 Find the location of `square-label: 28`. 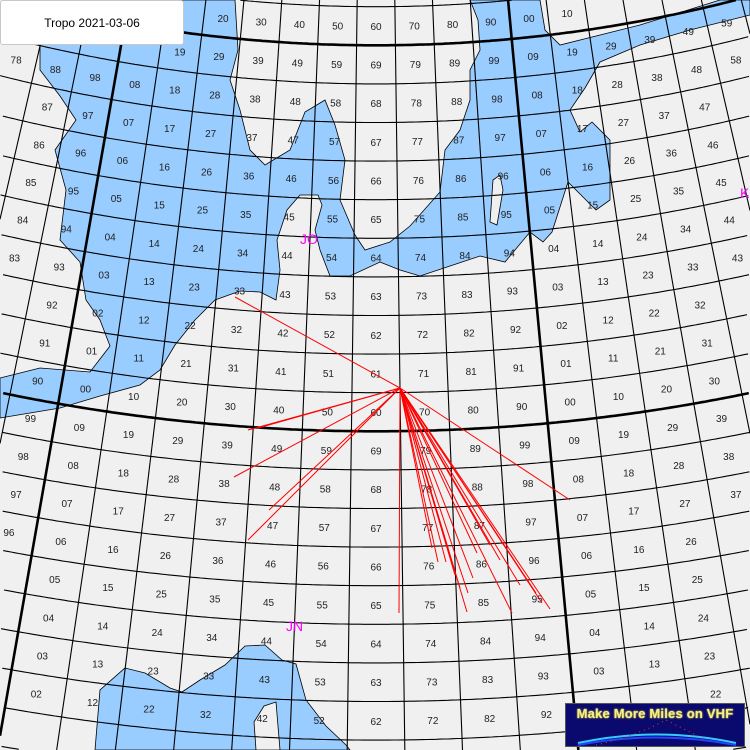

square-label: 28 is located at coordinates (215, 96).